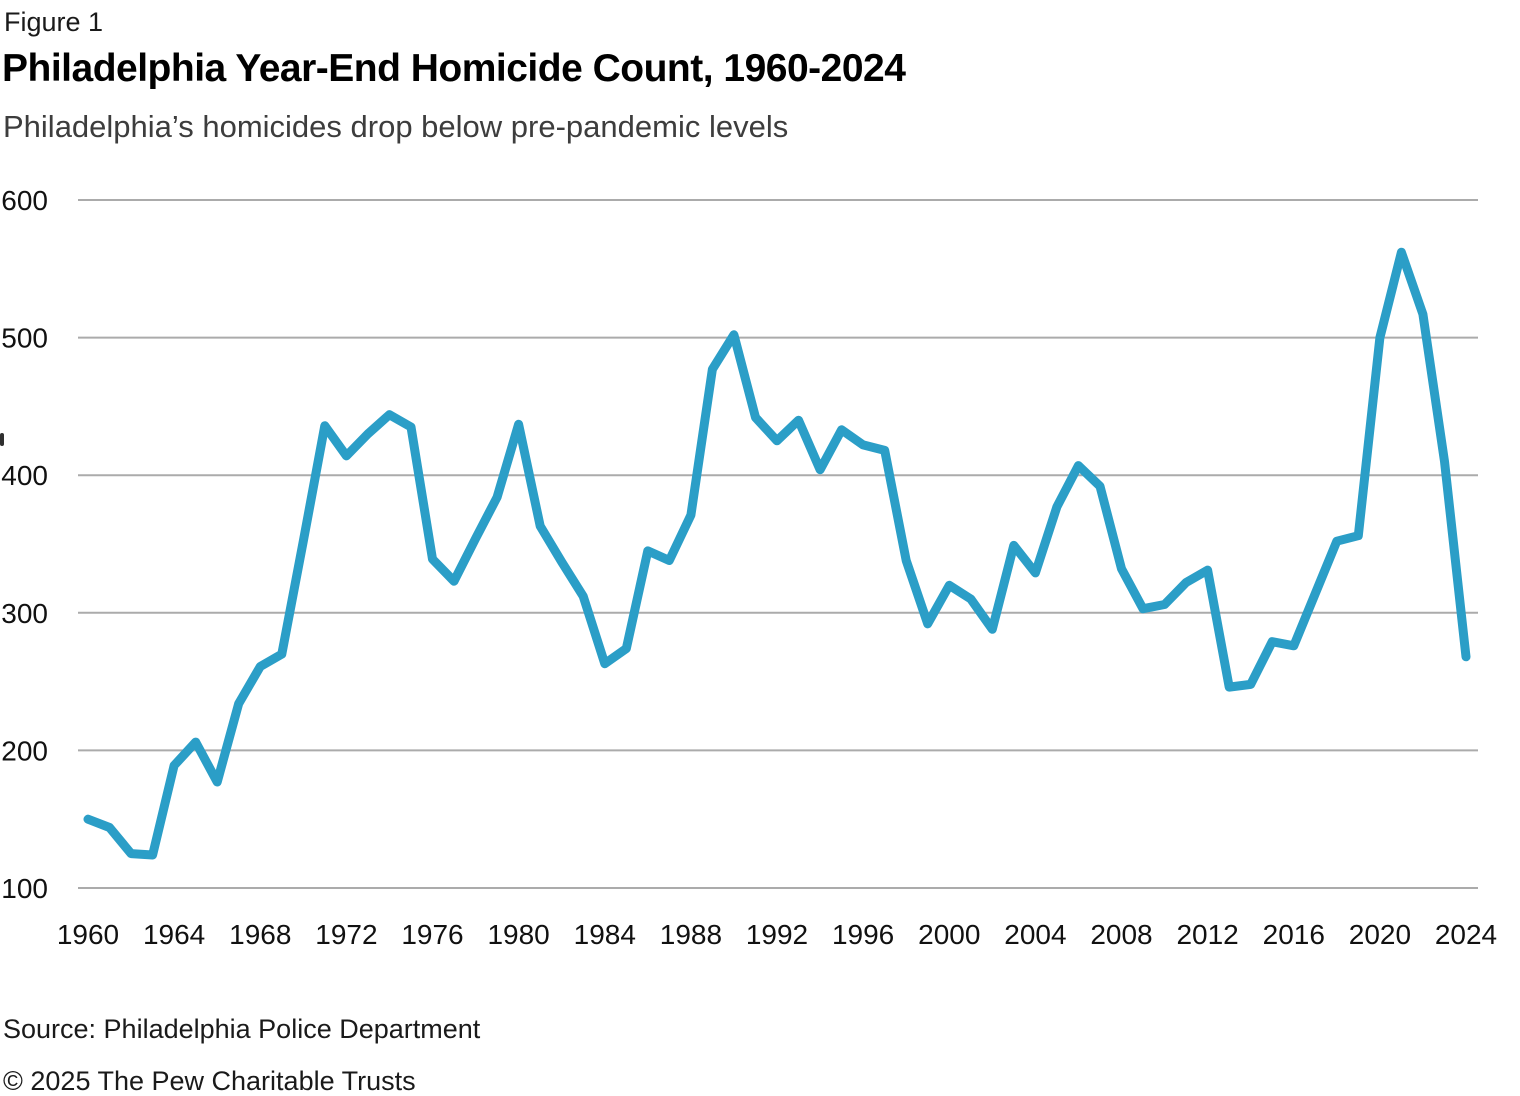  Describe the element at coordinates (24, 338) in the screenshot. I see `y-tick-label-500: 500` at that location.